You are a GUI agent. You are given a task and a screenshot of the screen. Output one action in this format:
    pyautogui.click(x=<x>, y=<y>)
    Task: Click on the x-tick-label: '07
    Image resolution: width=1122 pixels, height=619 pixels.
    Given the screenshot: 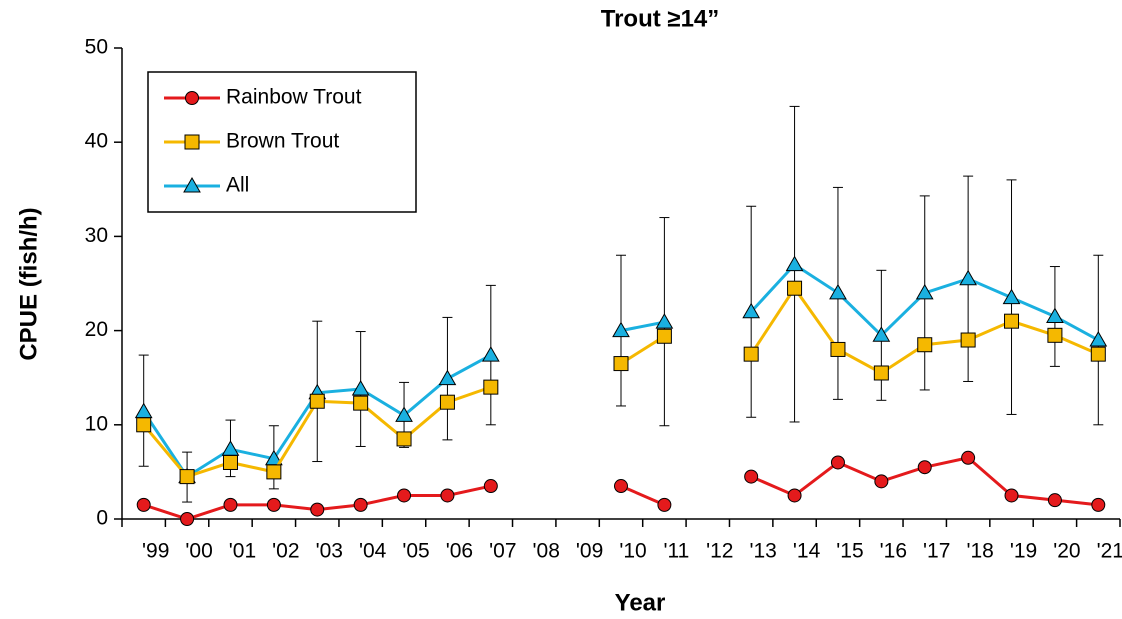 What is the action you would take?
    pyautogui.click(x=502, y=551)
    